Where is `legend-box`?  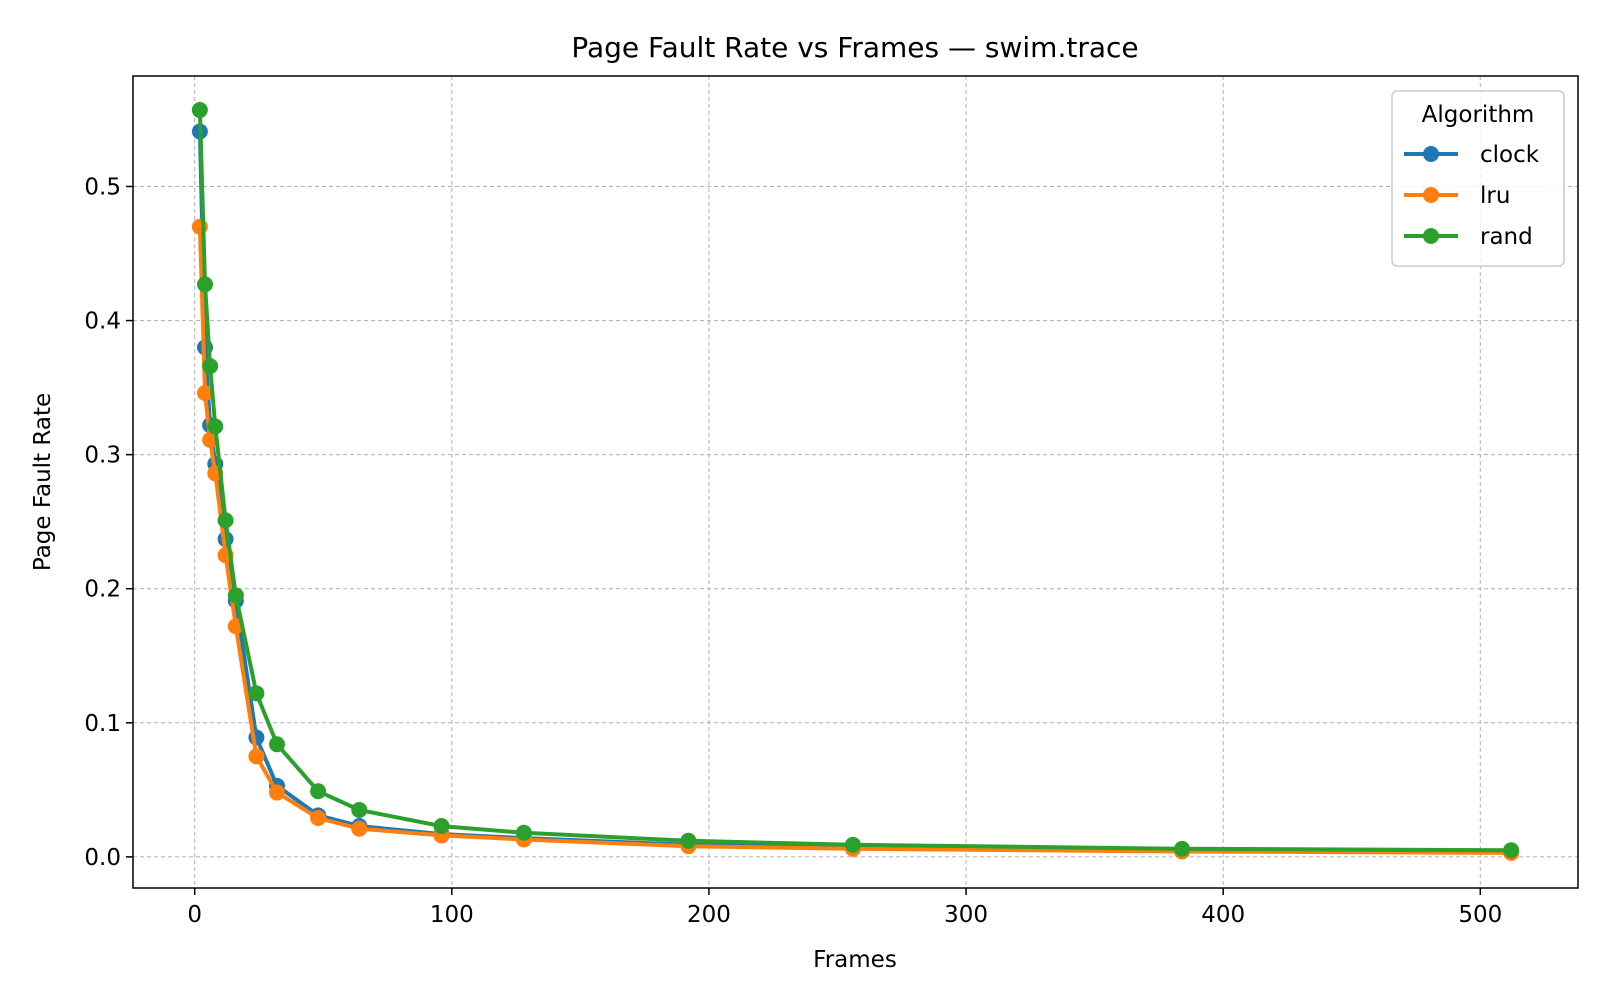
legend-box is located at coordinates (1478, 178).